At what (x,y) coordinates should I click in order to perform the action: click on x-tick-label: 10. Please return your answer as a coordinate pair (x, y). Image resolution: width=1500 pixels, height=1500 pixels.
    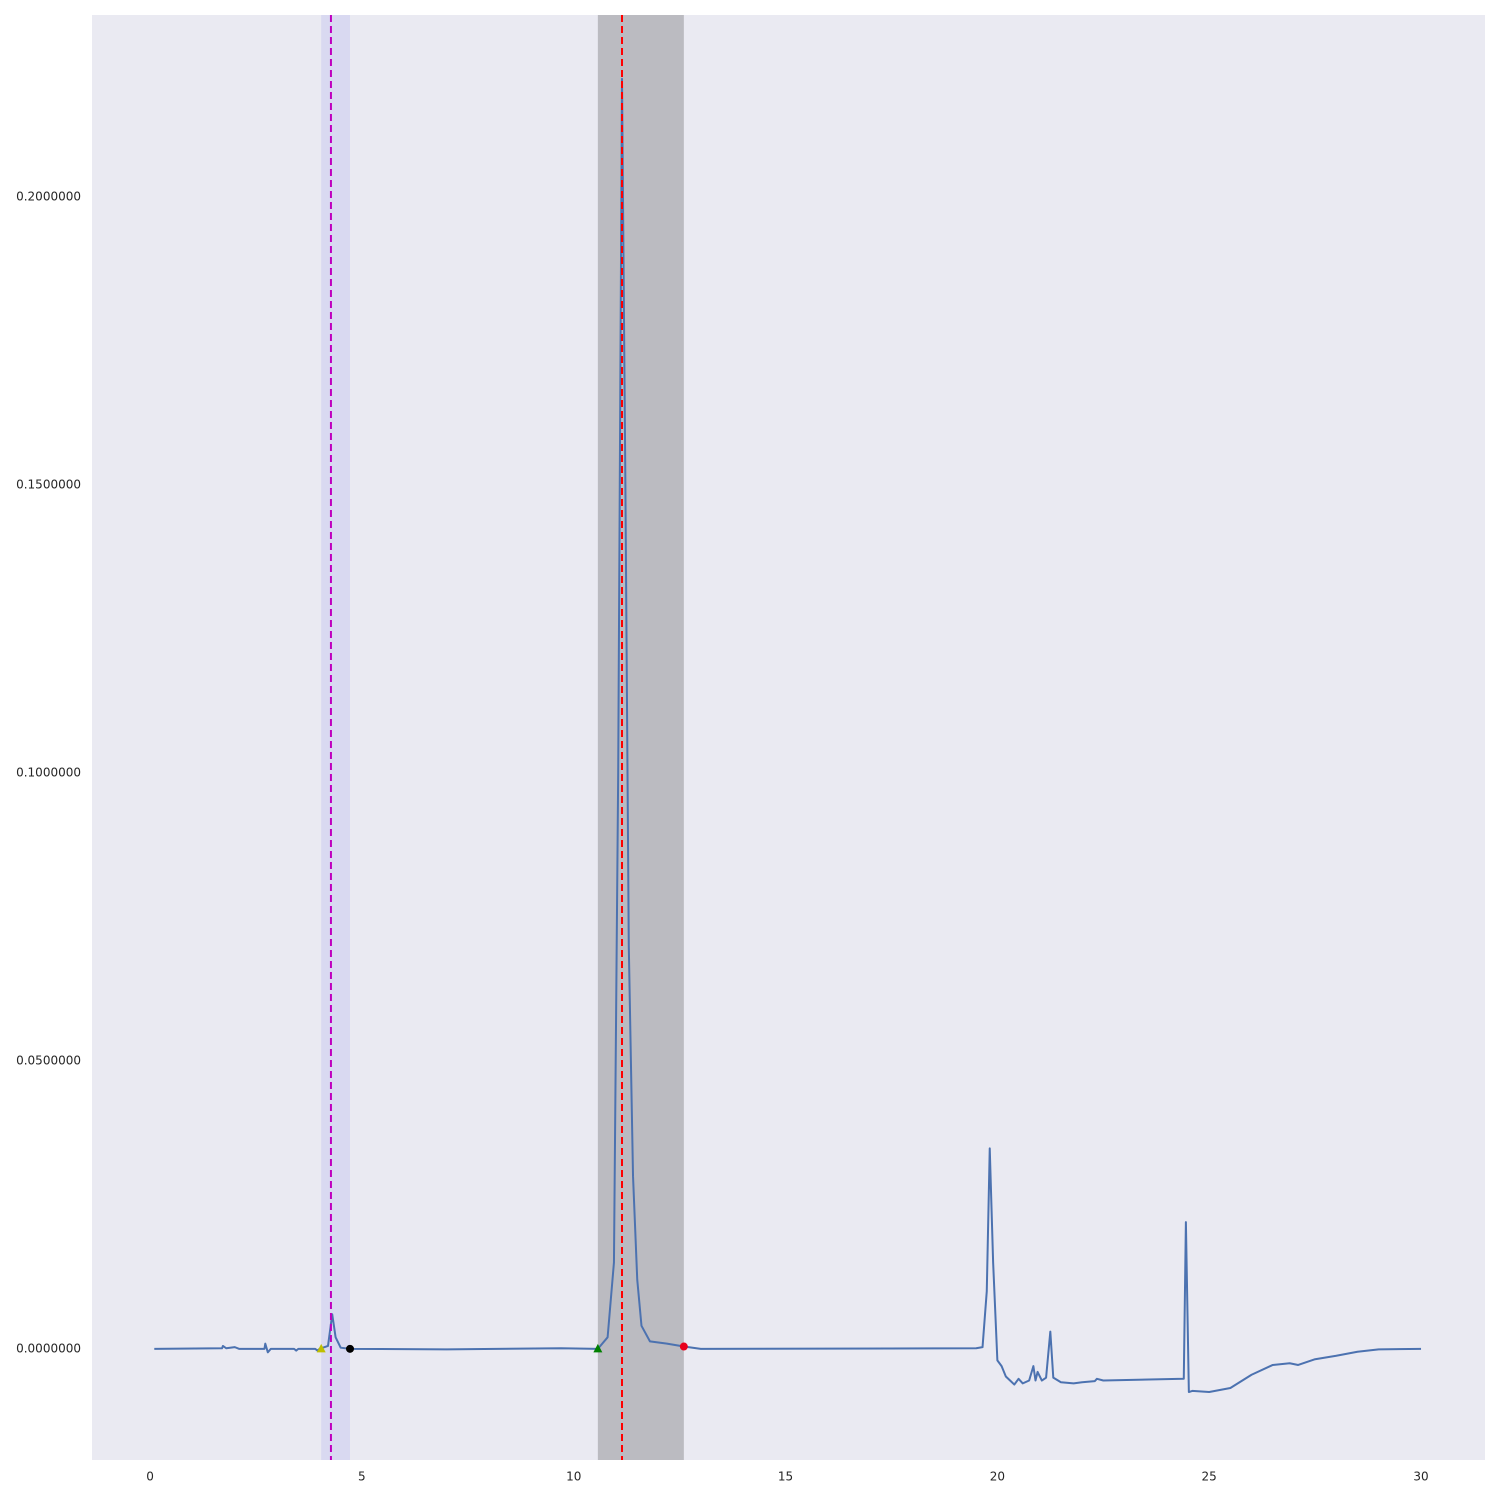
    Looking at the image, I should click on (573, 1477).